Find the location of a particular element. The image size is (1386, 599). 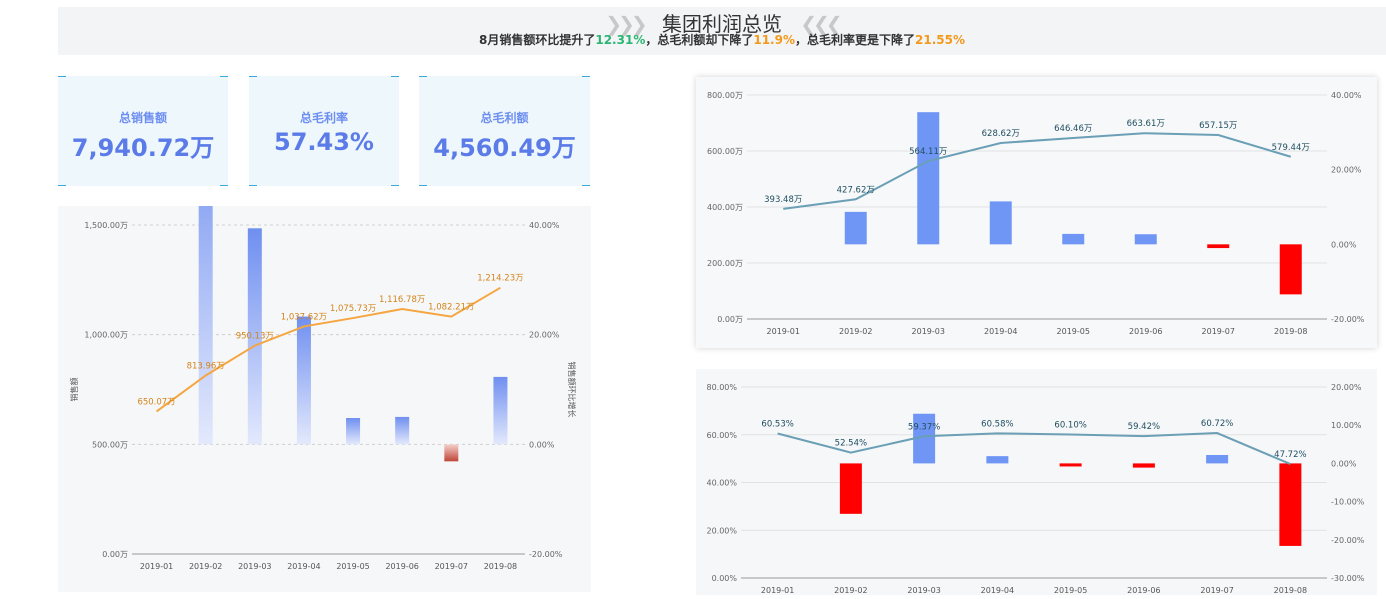

data-label: 59.37% is located at coordinates (924, 427).